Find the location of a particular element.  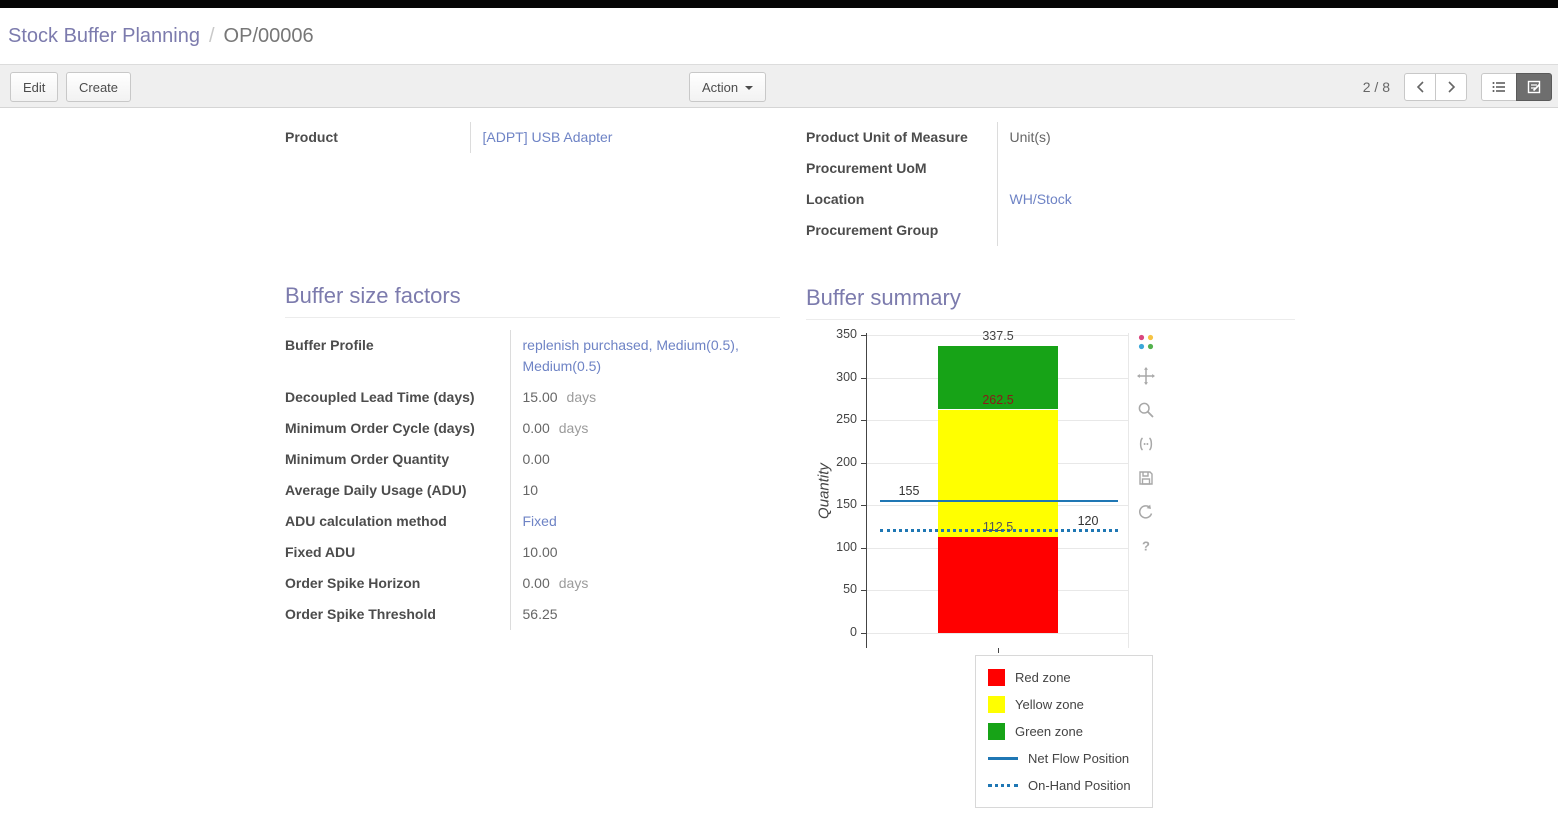

top-menubar is located at coordinates (779, 4).